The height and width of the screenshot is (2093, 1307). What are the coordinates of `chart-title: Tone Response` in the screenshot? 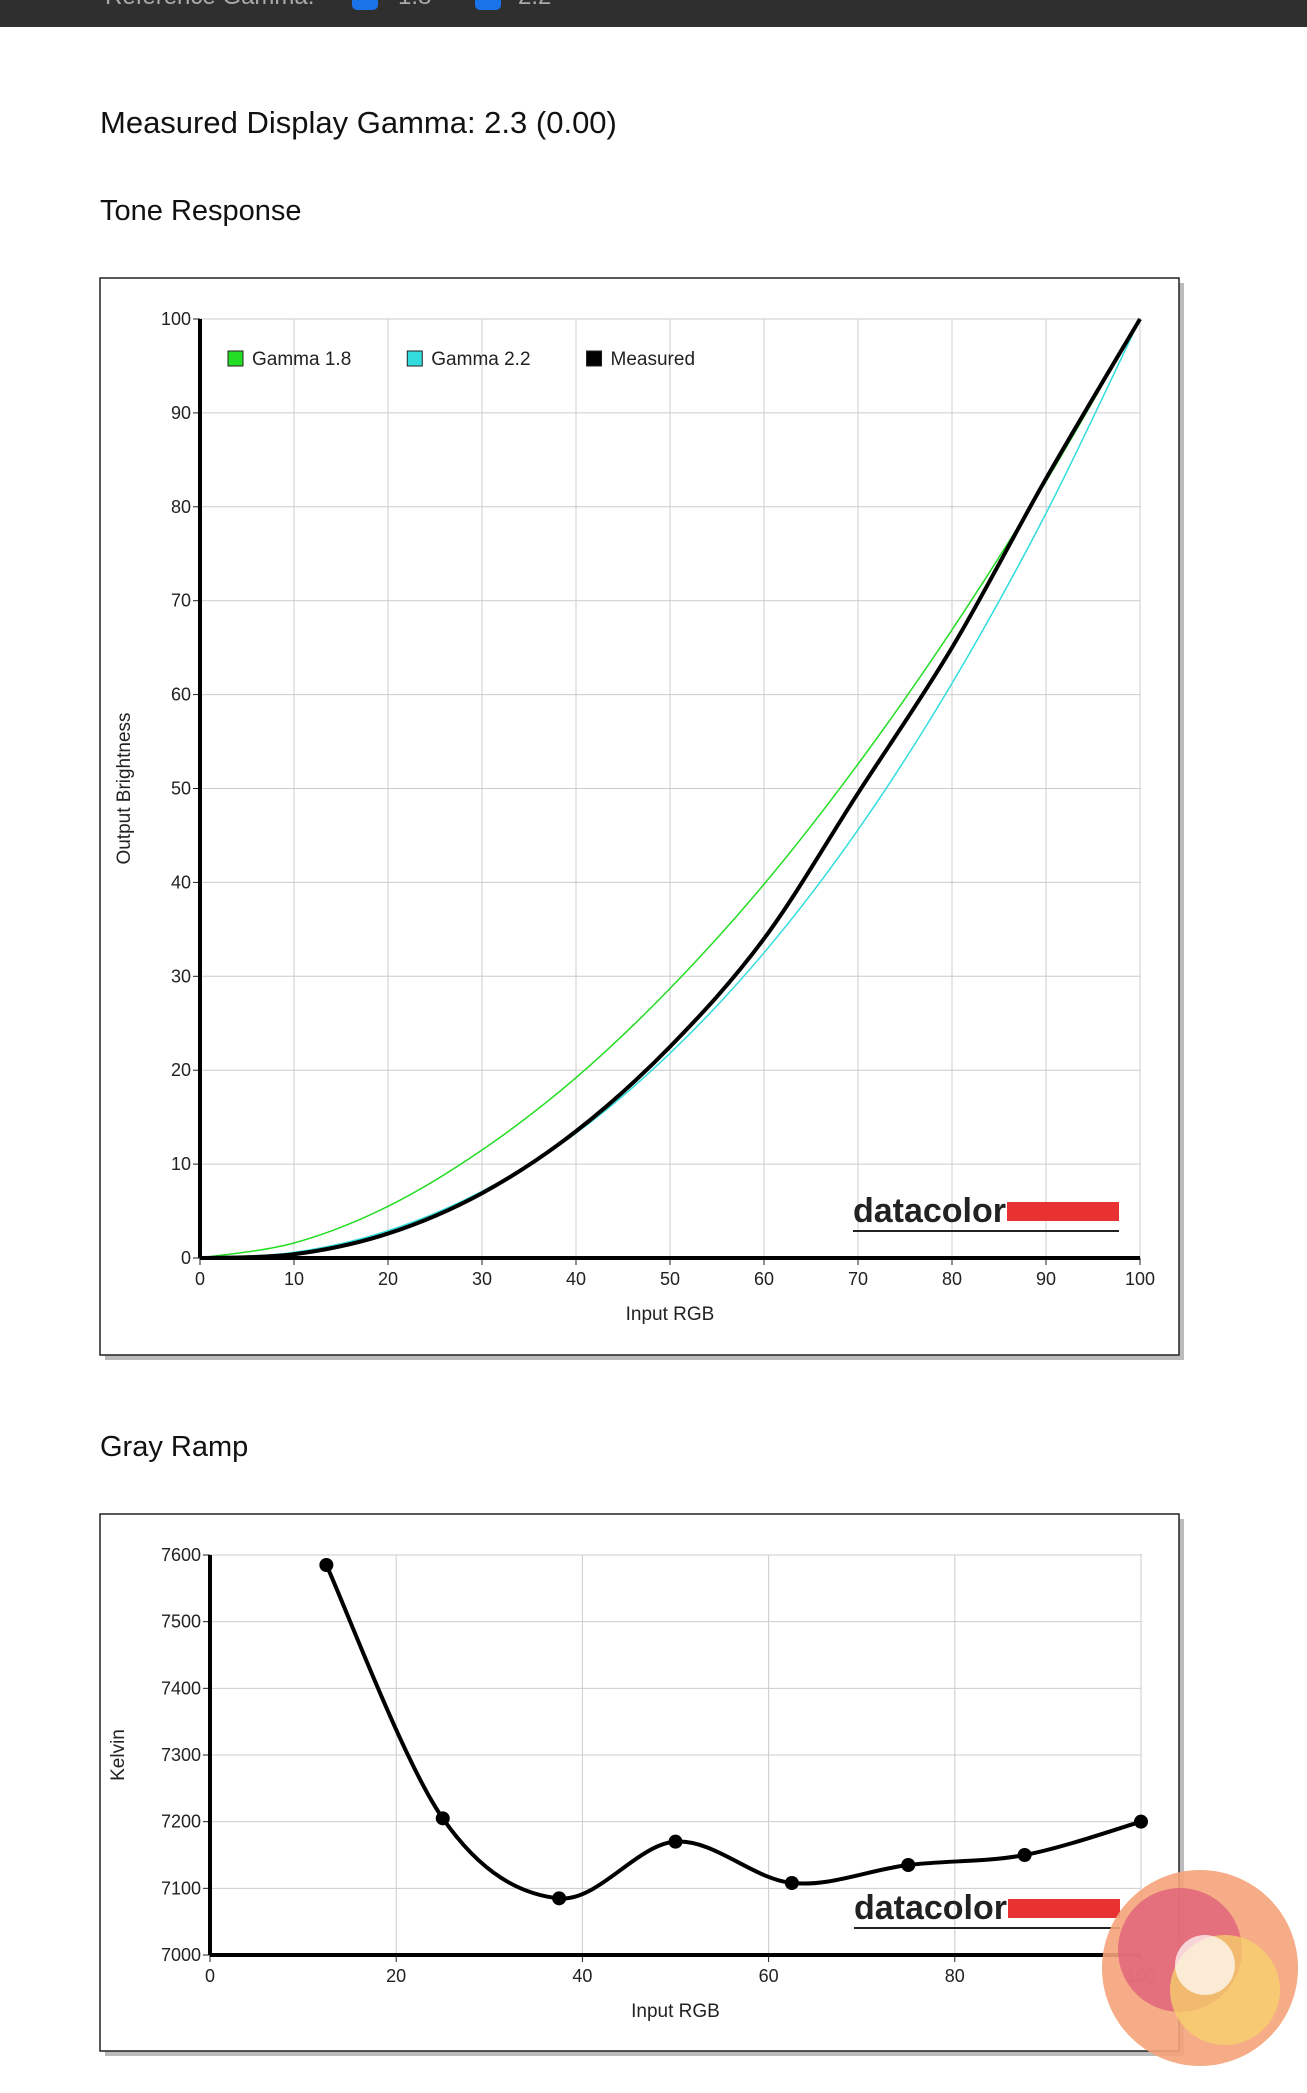 It's located at (201, 211).